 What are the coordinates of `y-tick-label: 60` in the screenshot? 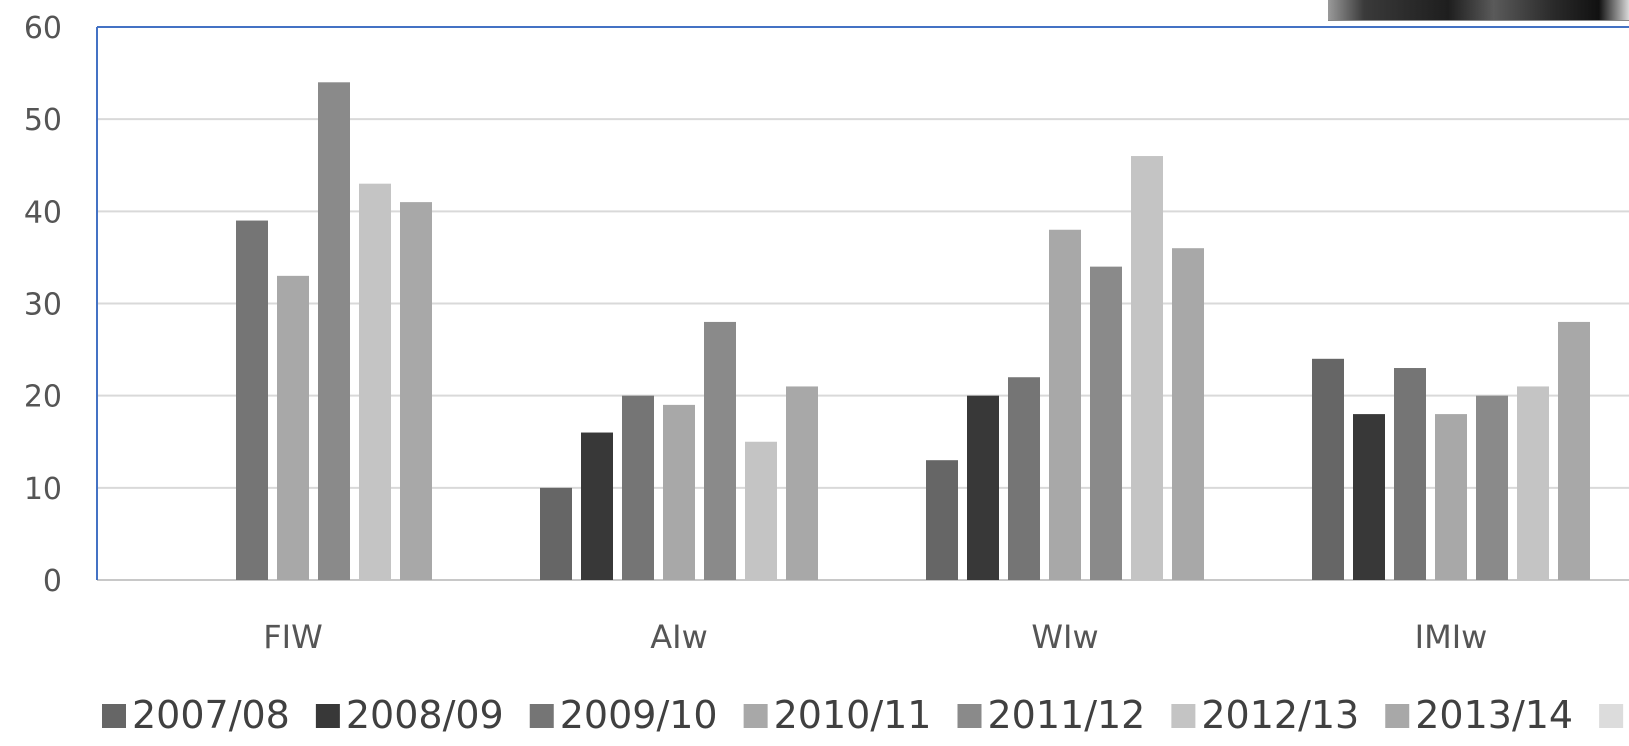 It's located at (43, 28).